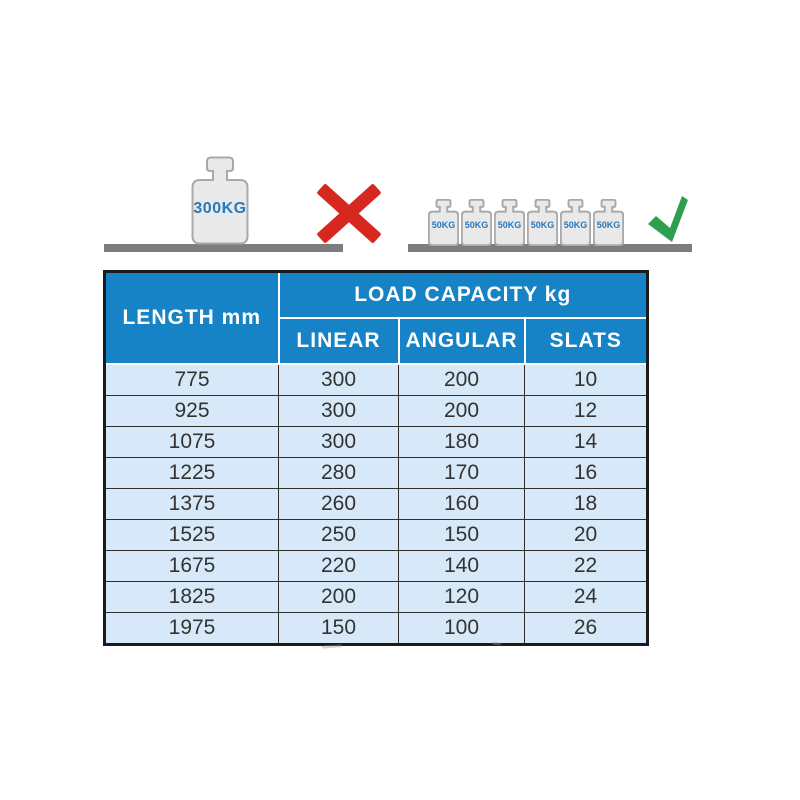 This screenshot has width=800, height=800. I want to click on length-header: LENGTH mm, so click(191, 317).